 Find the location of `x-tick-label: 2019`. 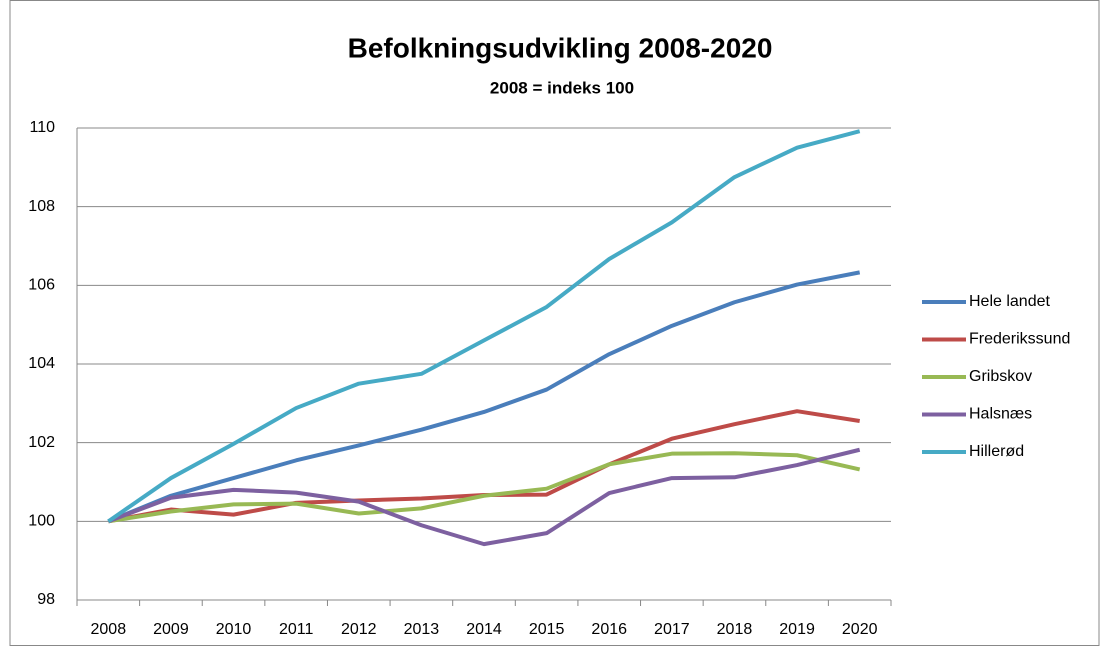

x-tick-label: 2019 is located at coordinates (797, 629).